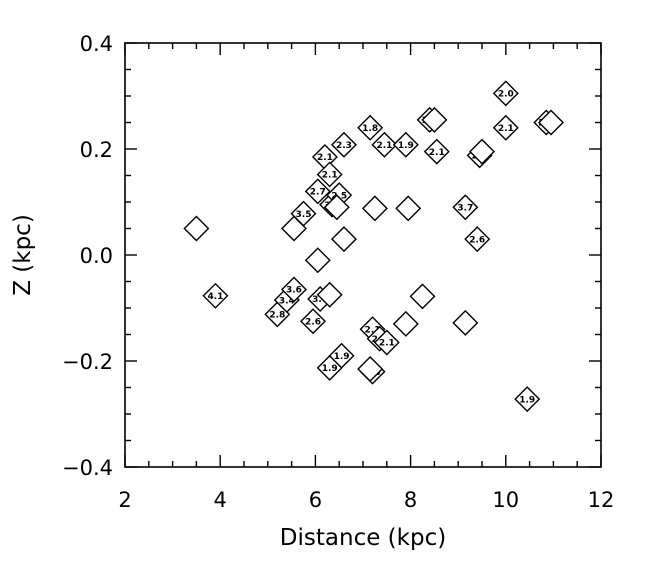 The width and height of the screenshot is (661, 563). I want to click on y-tick-label: −0.4, so click(87, 468).